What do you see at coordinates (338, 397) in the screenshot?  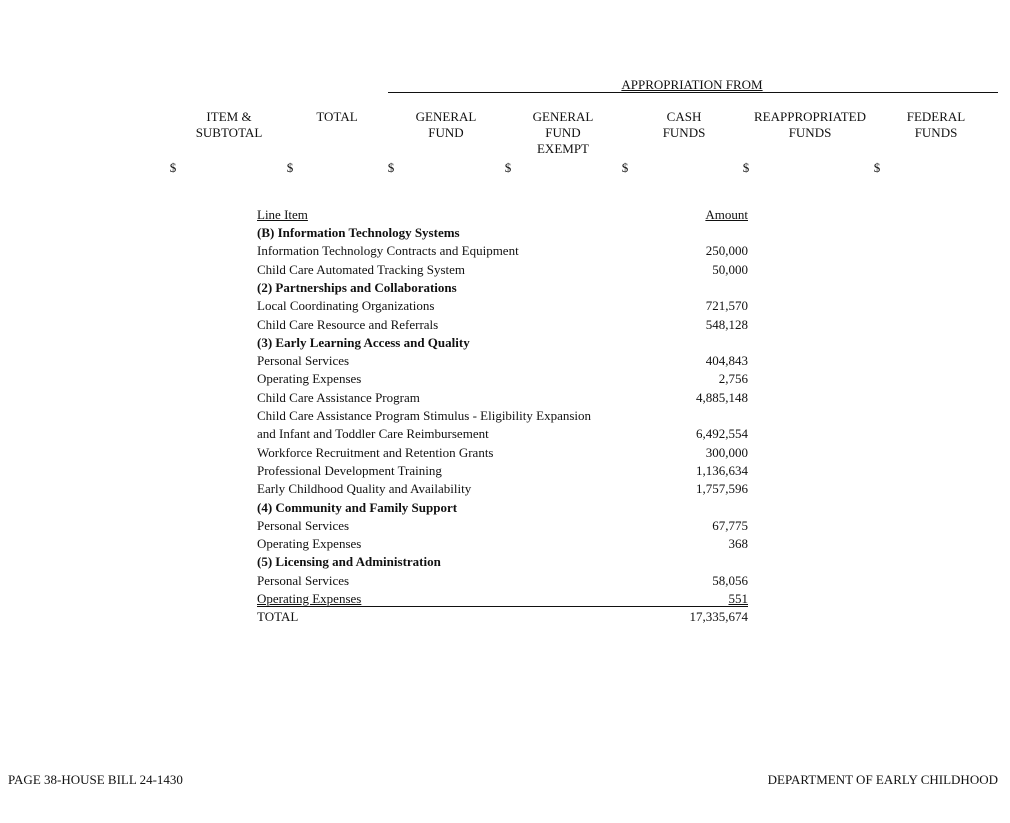 I see `line-item: Child Care Assistance Program` at bounding box center [338, 397].